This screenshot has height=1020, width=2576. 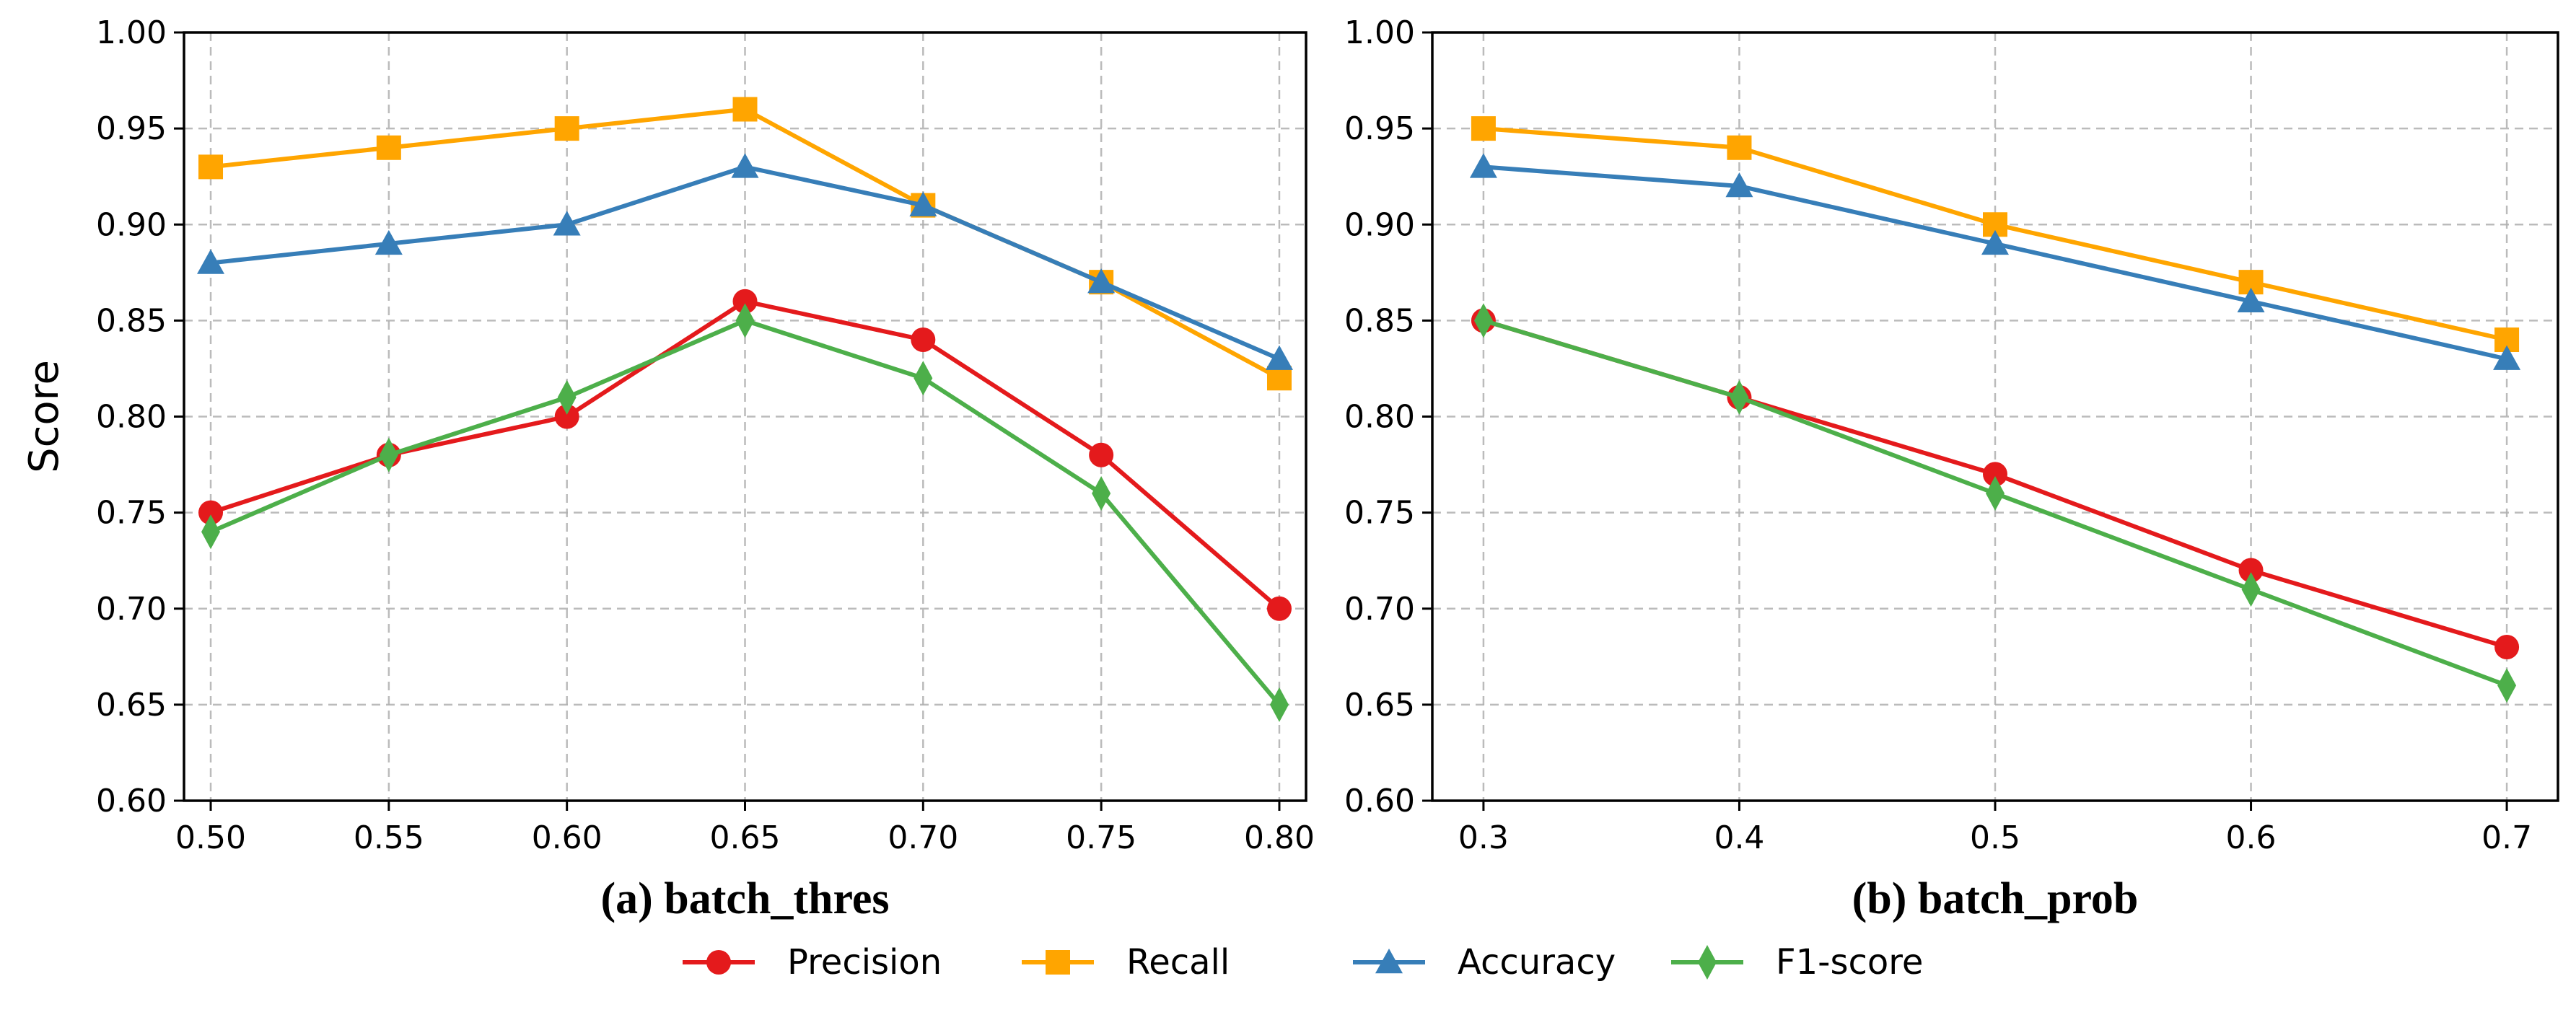 What do you see at coordinates (1303, 962) in the screenshot?
I see `legend: Precision Recall Accuracy F1-score` at bounding box center [1303, 962].